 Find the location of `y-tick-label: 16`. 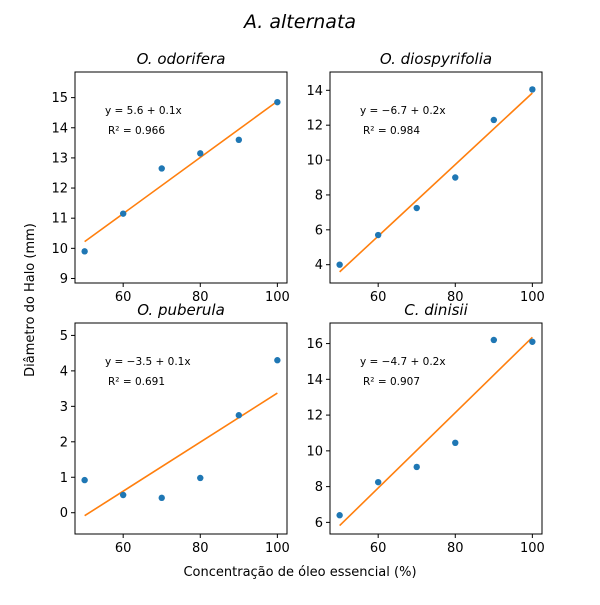

y-tick-label: 16 is located at coordinates (314, 344).